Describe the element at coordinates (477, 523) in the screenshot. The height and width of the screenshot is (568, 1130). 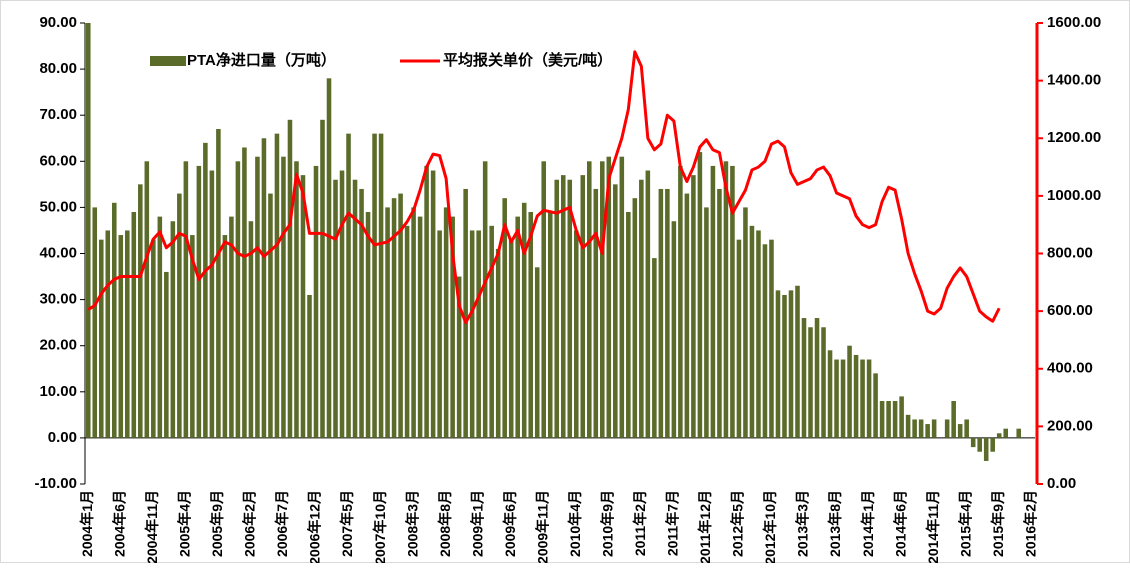
I see `x-tick-label: 2009年1月` at that location.